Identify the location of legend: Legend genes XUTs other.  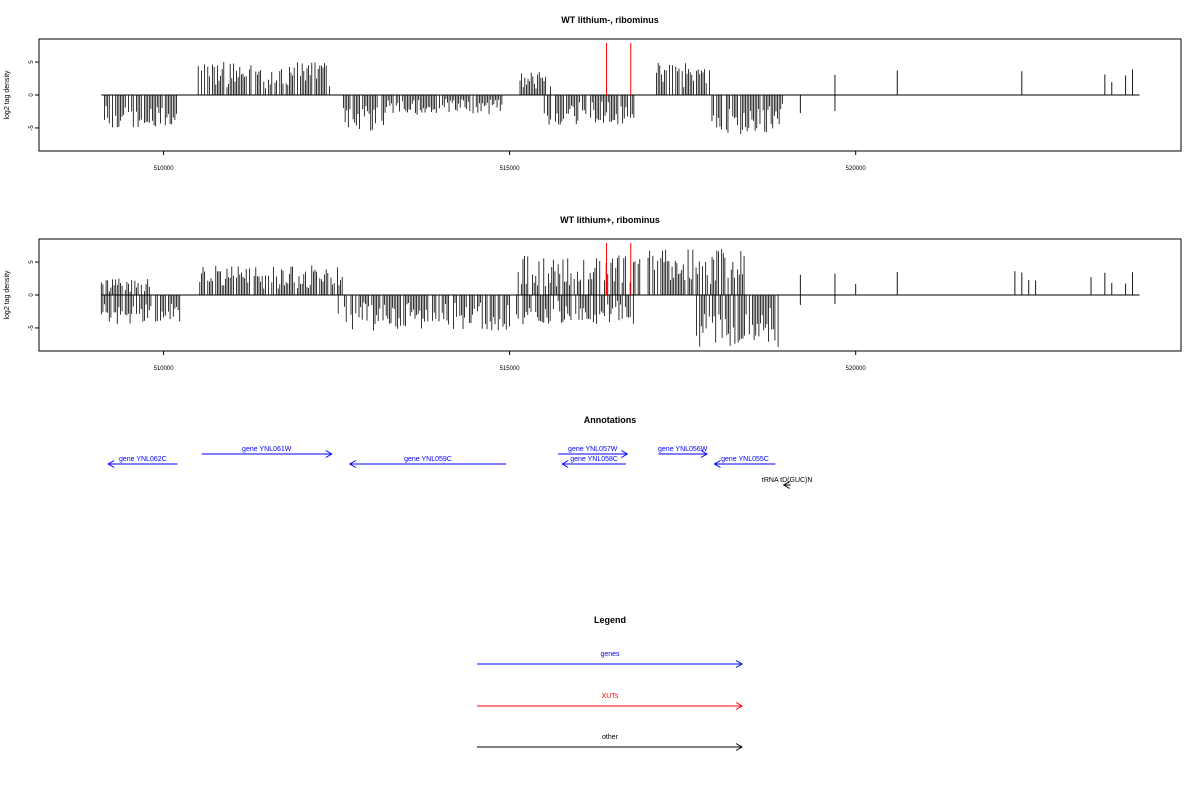
(610, 683).